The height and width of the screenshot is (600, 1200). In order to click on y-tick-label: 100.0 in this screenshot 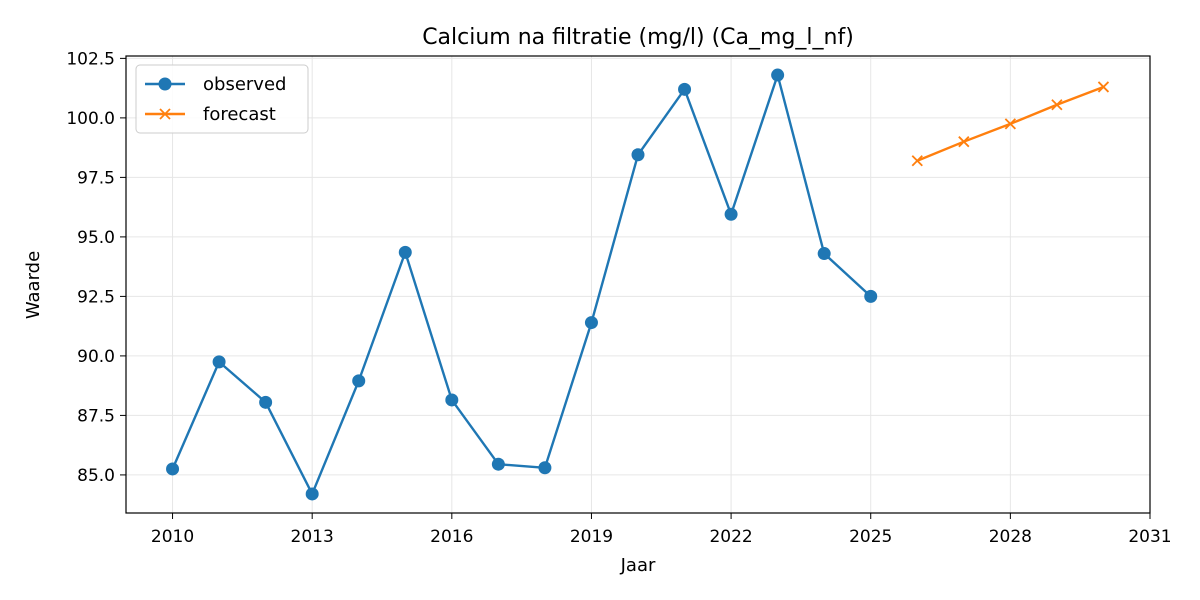, I will do `click(90, 119)`.